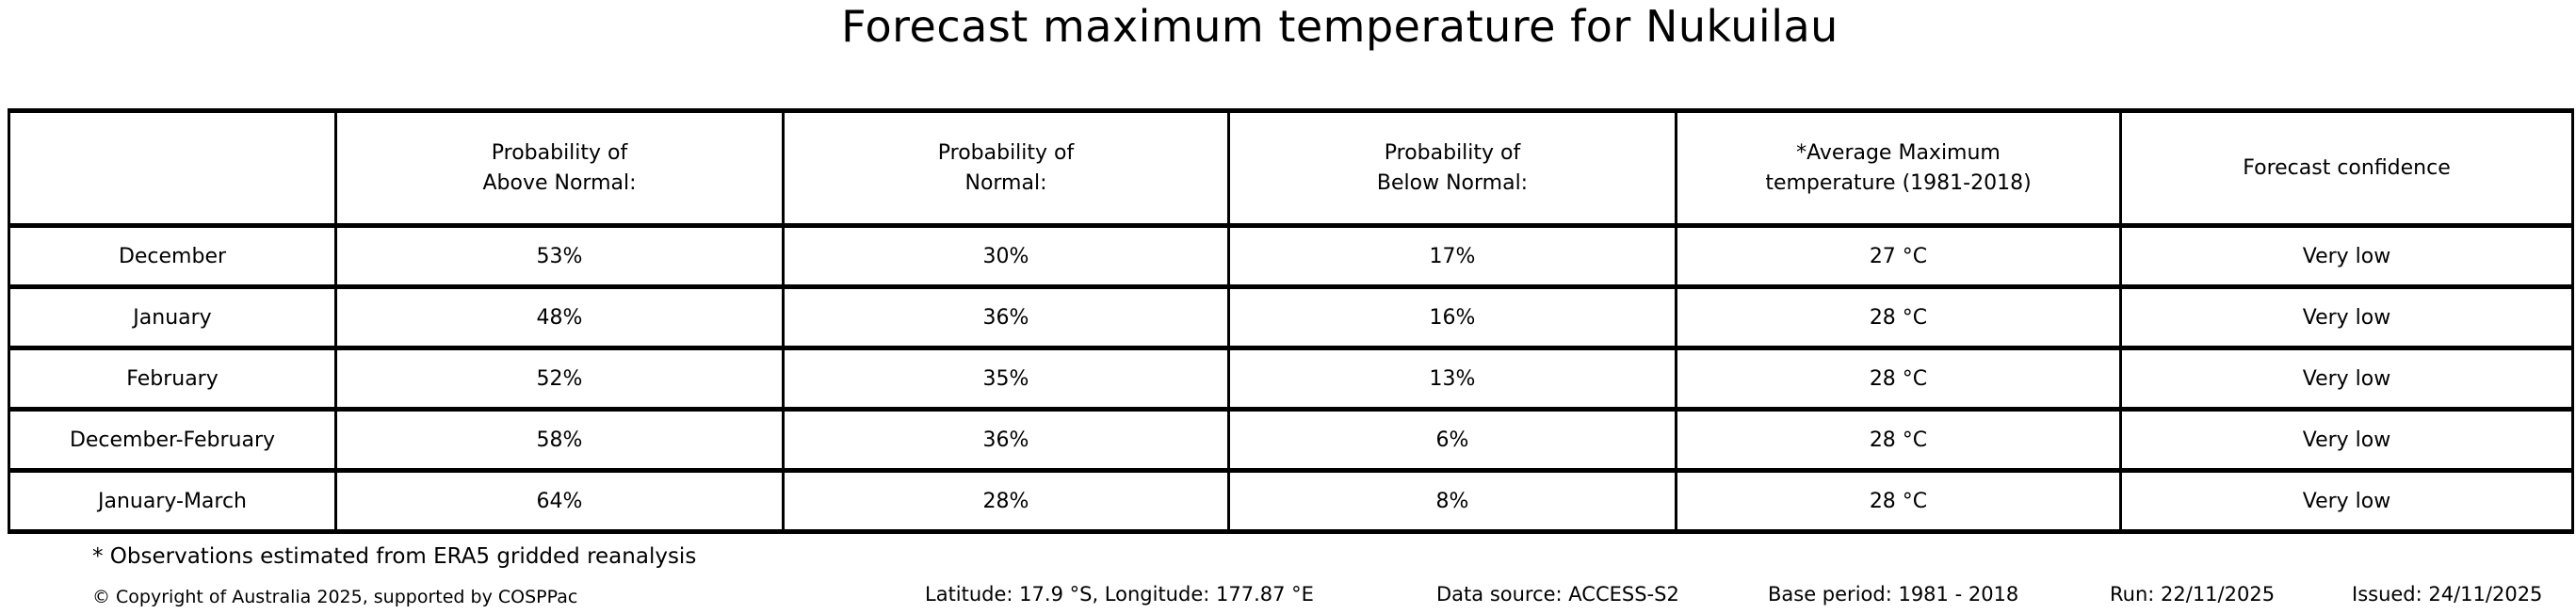  I want to click on column-header-forecast-confidence: Forecast confidence, so click(2346, 168).